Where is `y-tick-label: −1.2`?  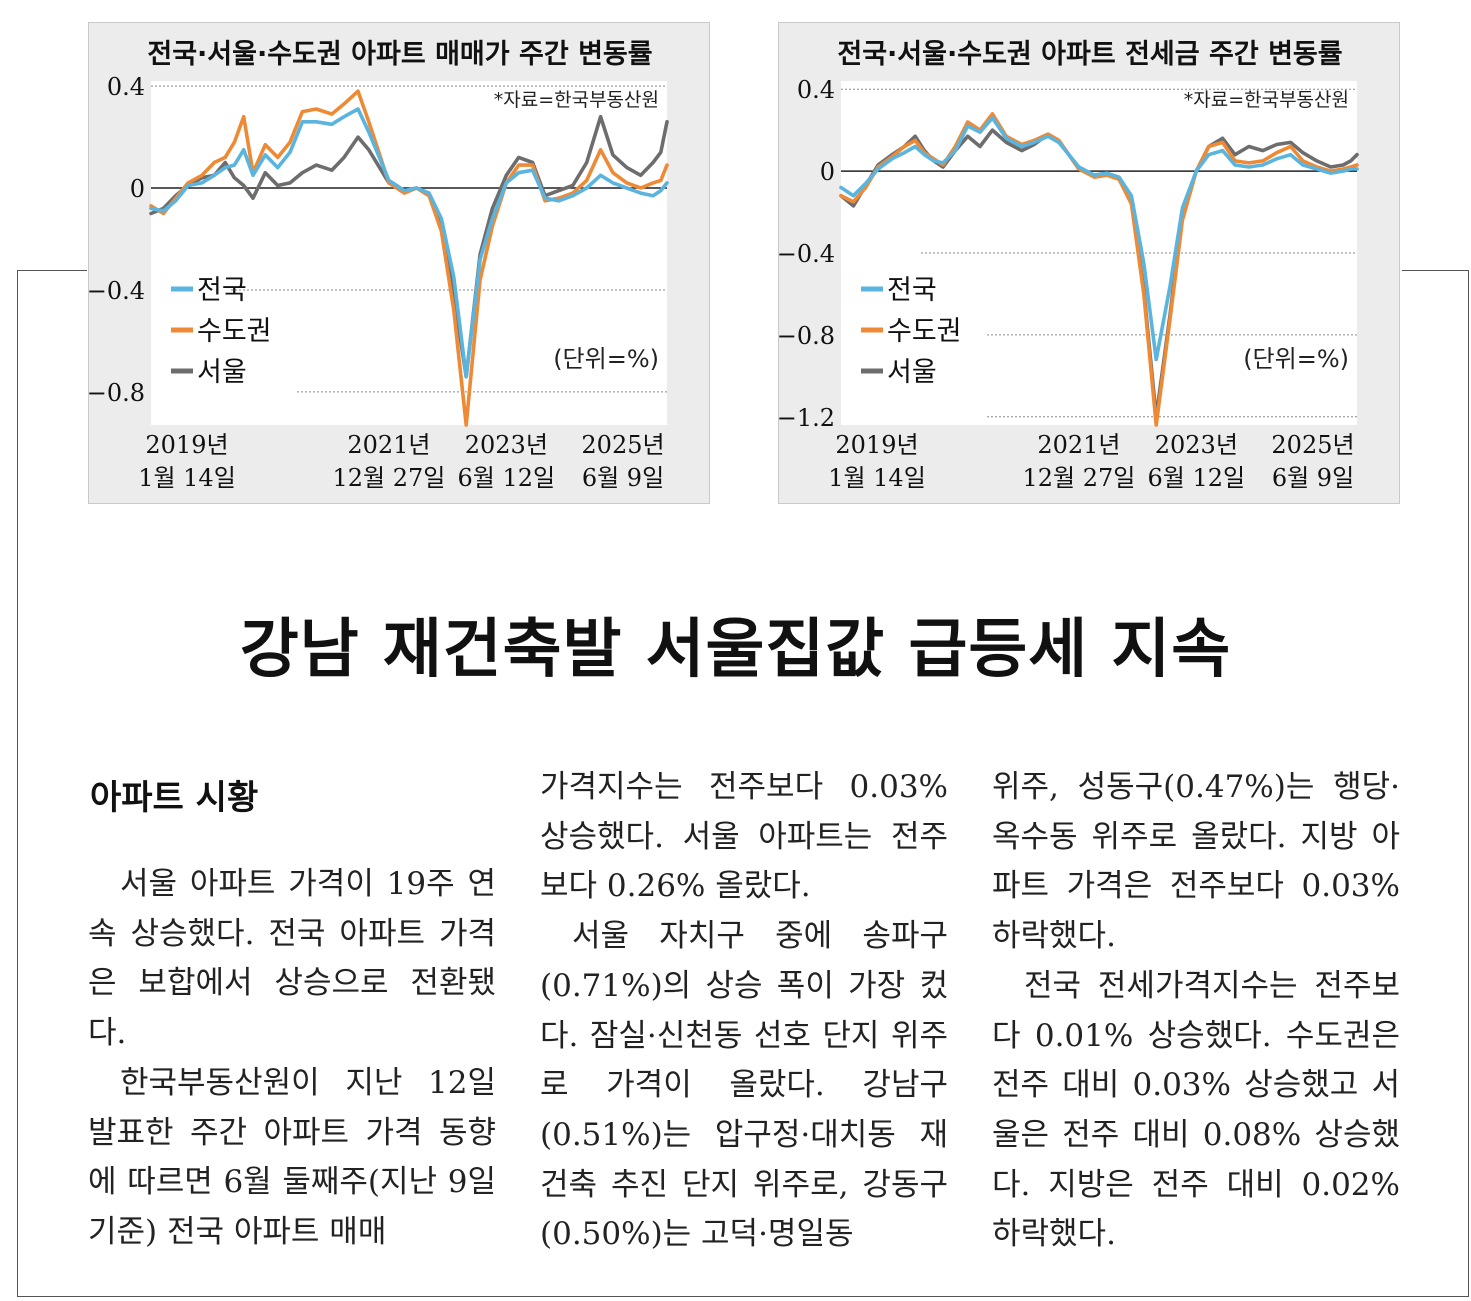
y-tick-label: −1.2 is located at coordinates (807, 418).